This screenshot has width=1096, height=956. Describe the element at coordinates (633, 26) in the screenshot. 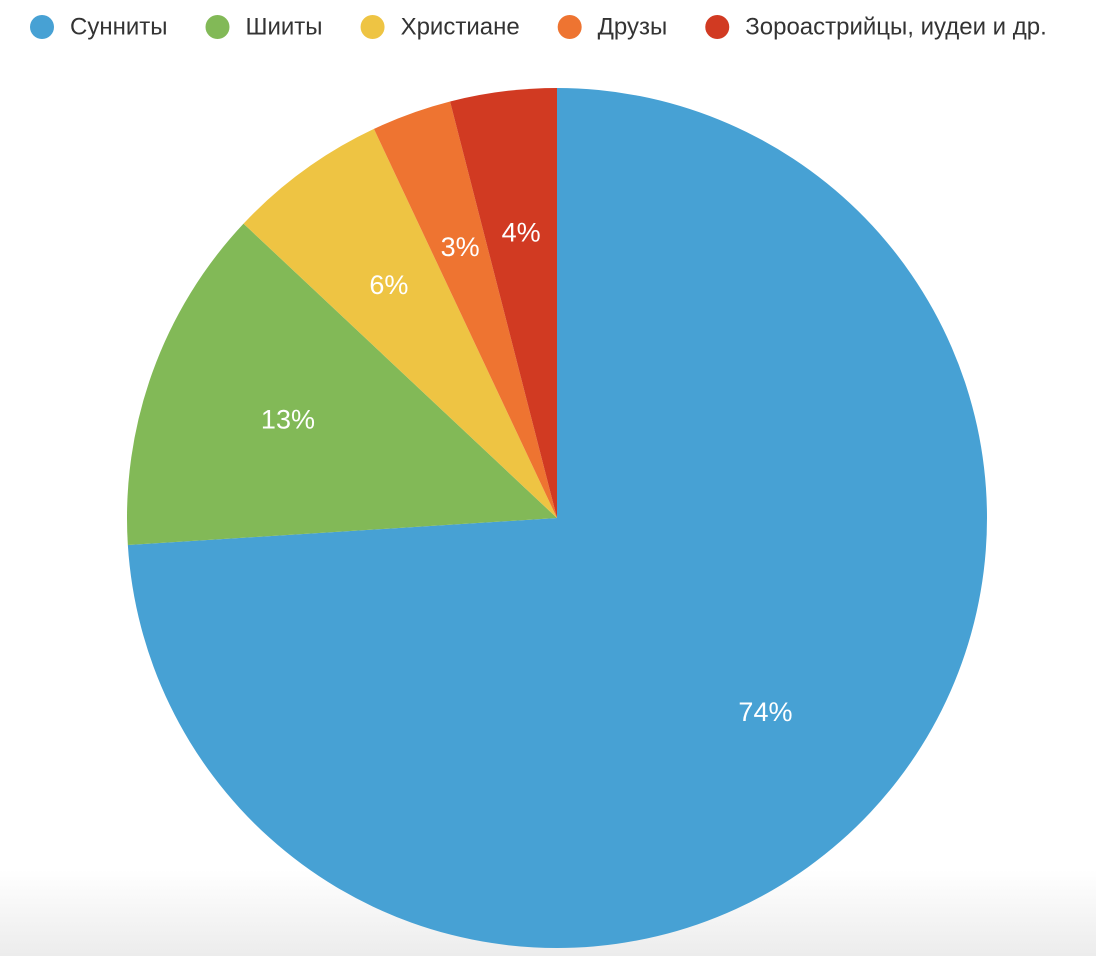

I see `legend-label: Друзы` at that location.